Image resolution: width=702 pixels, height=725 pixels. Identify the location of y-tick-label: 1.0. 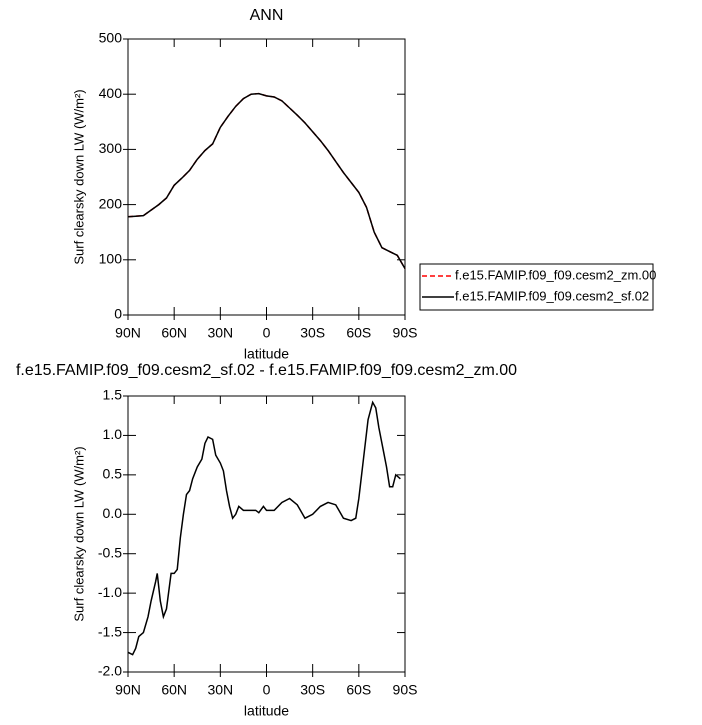
(113, 434).